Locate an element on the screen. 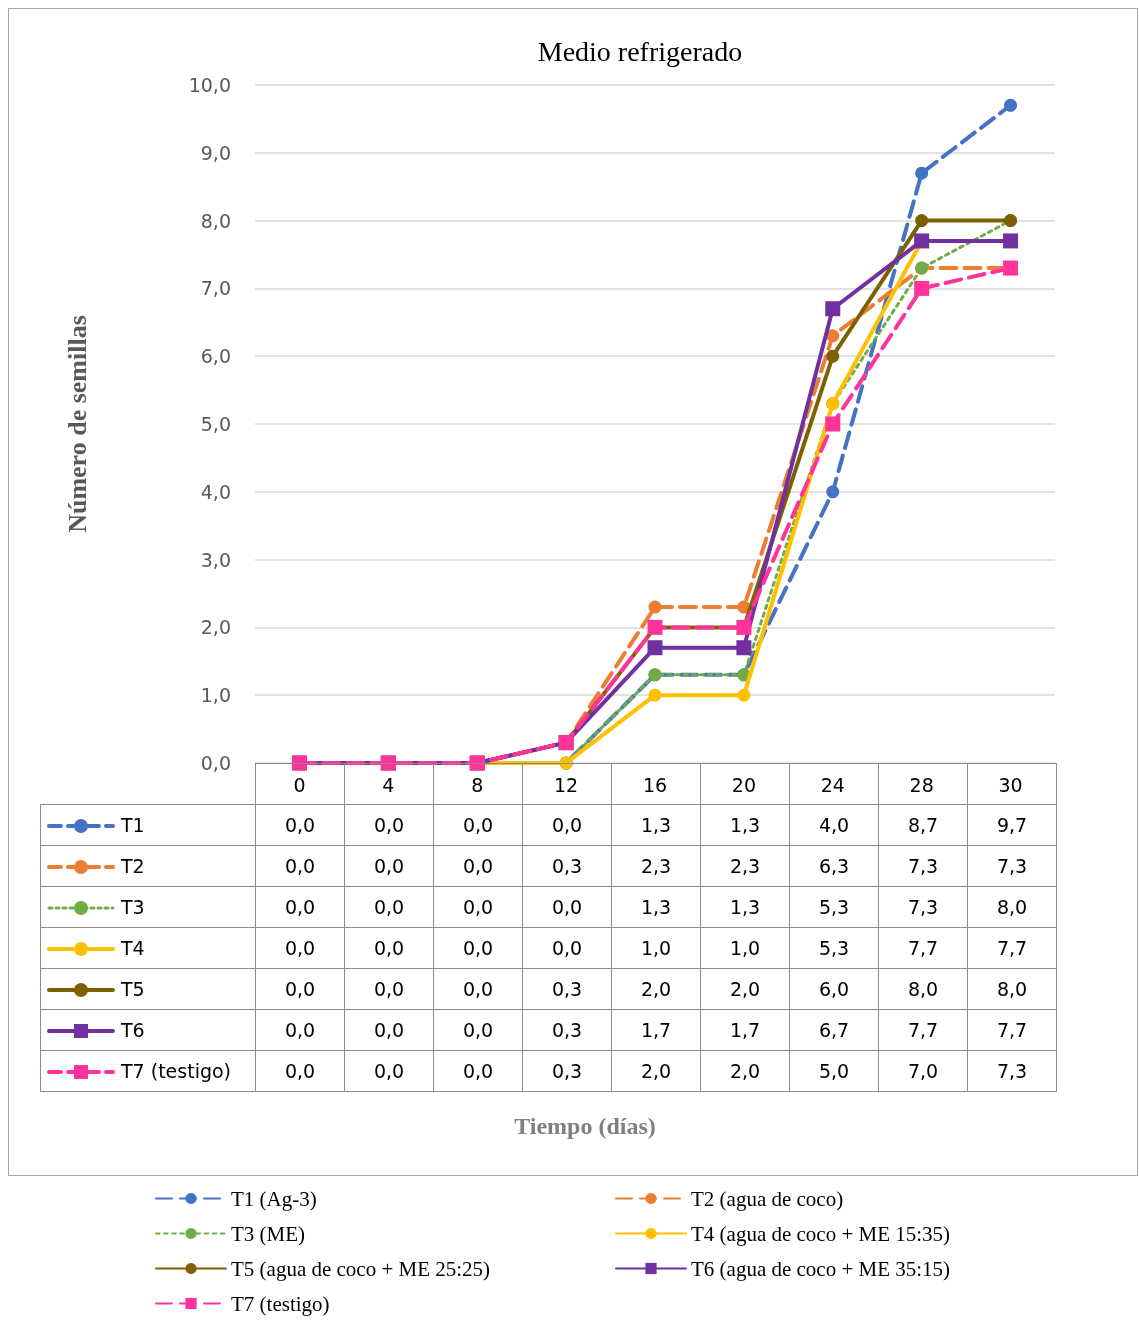 The height and width of the screenshot is (1327, 1139). y-tick-label: 7,0 is located at coordinates (215, 288).